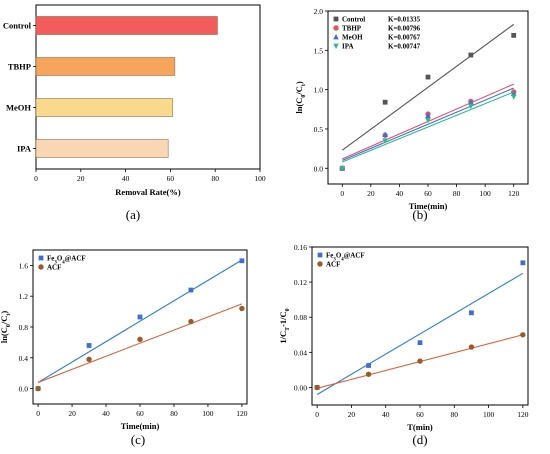 The image size is (550, 454). Describe the element at coordinates (17, 26) in the screenshot. I see `y-category-label: Control` at that location.